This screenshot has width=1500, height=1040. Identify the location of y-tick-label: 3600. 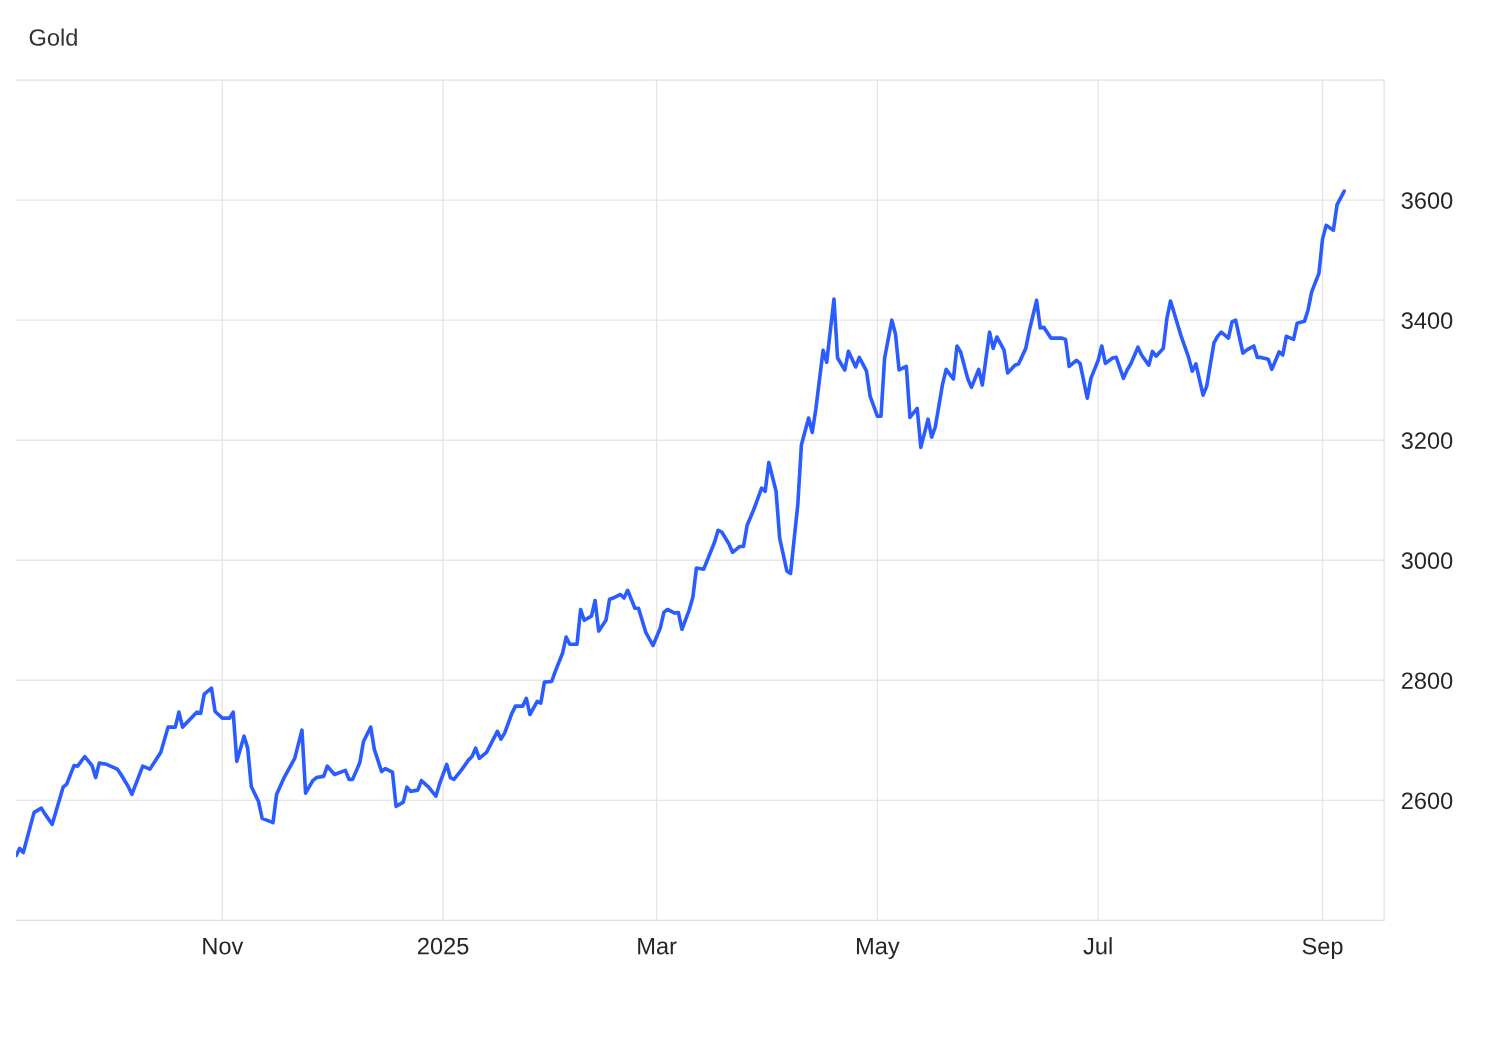
(1427, 200).